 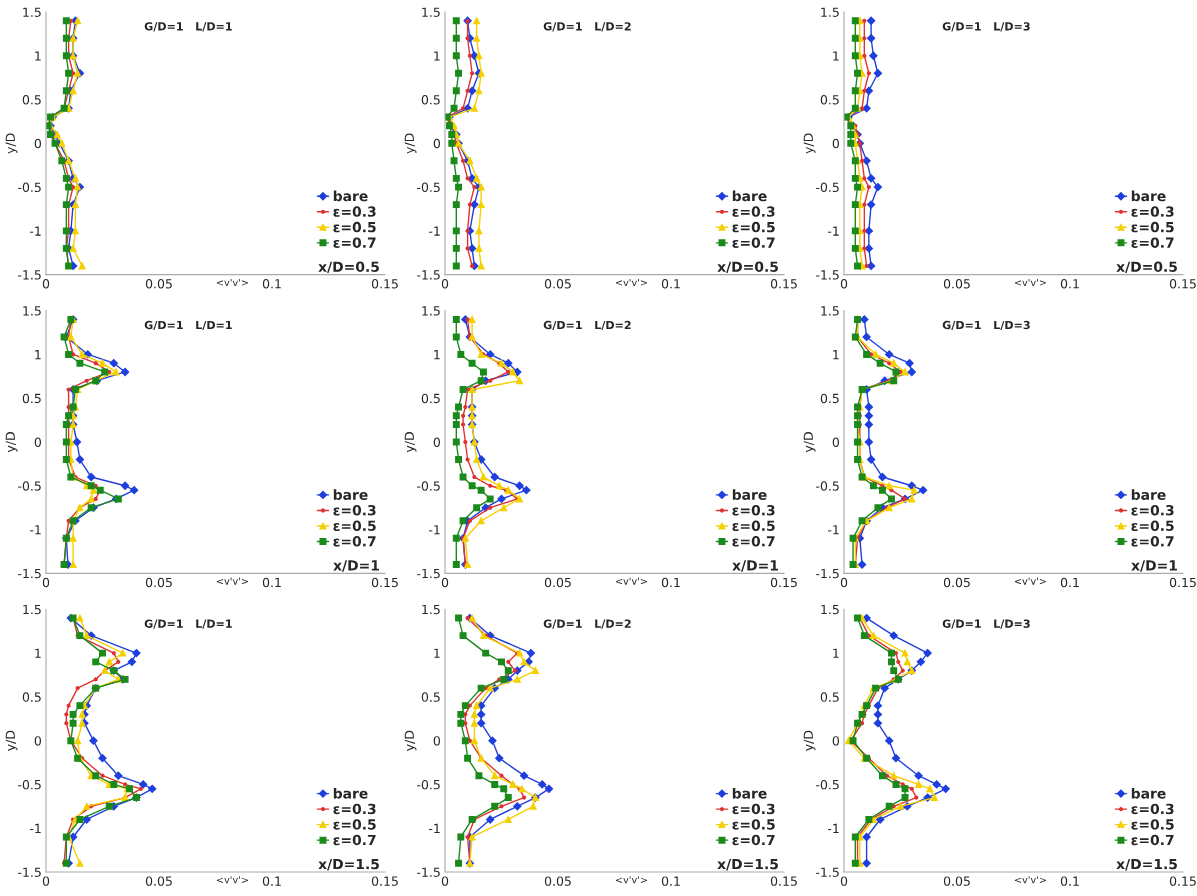 What do you see at coordinates (986, 27) in the screenshot?
I see `text: G/D=1 L/D=3` at bounding box center [986, 27].